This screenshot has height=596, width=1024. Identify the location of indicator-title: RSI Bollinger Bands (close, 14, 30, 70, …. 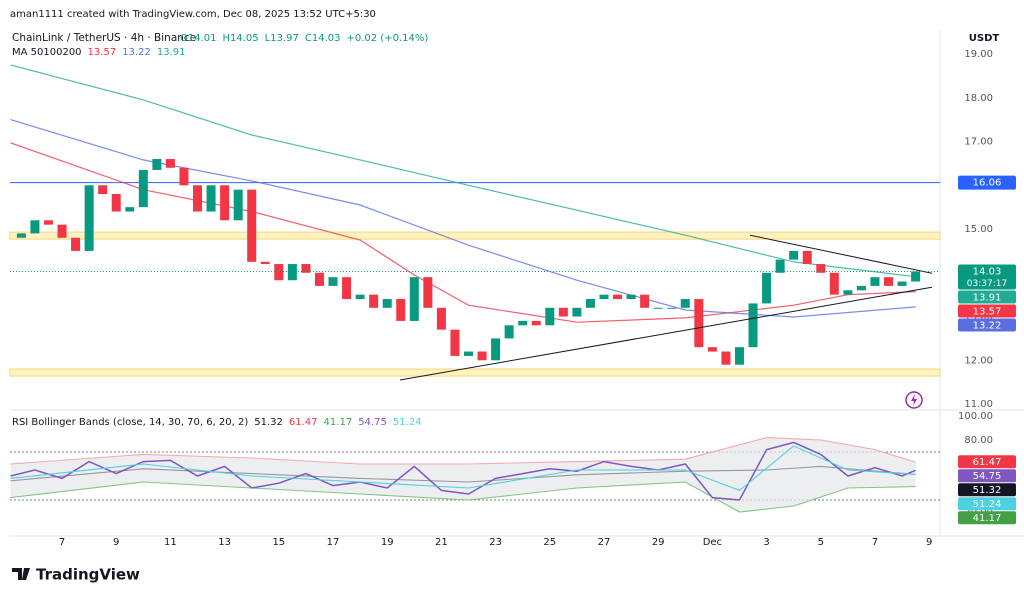
(130, 422).